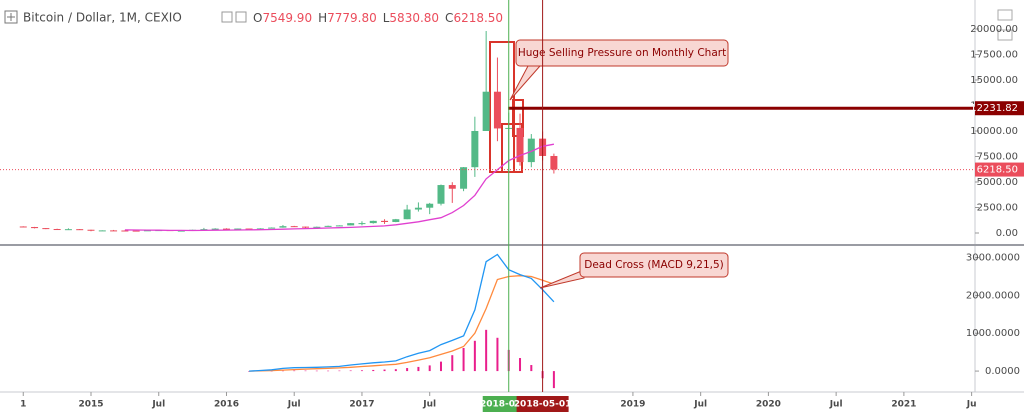 This screenshot has width=1024, height=412. I want to click on x-tick-label: 2021, so click(903, 405).